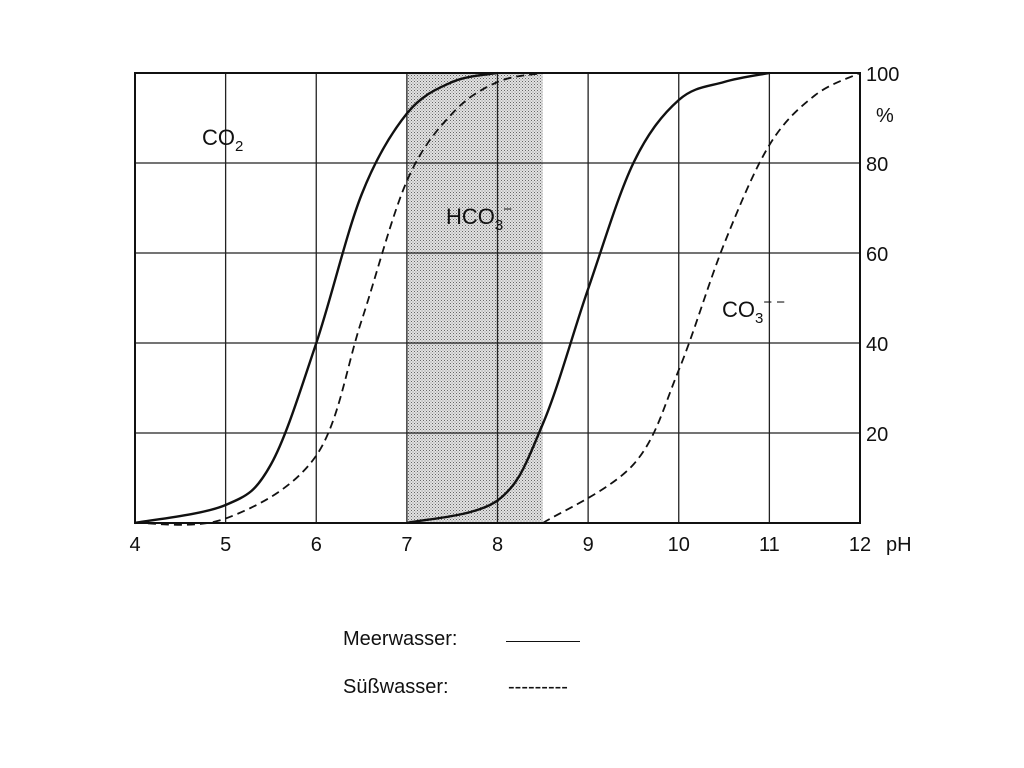 This screenshot has width=1024, height=768. I want to click on x-tick-label: 12, so click(860, 545).